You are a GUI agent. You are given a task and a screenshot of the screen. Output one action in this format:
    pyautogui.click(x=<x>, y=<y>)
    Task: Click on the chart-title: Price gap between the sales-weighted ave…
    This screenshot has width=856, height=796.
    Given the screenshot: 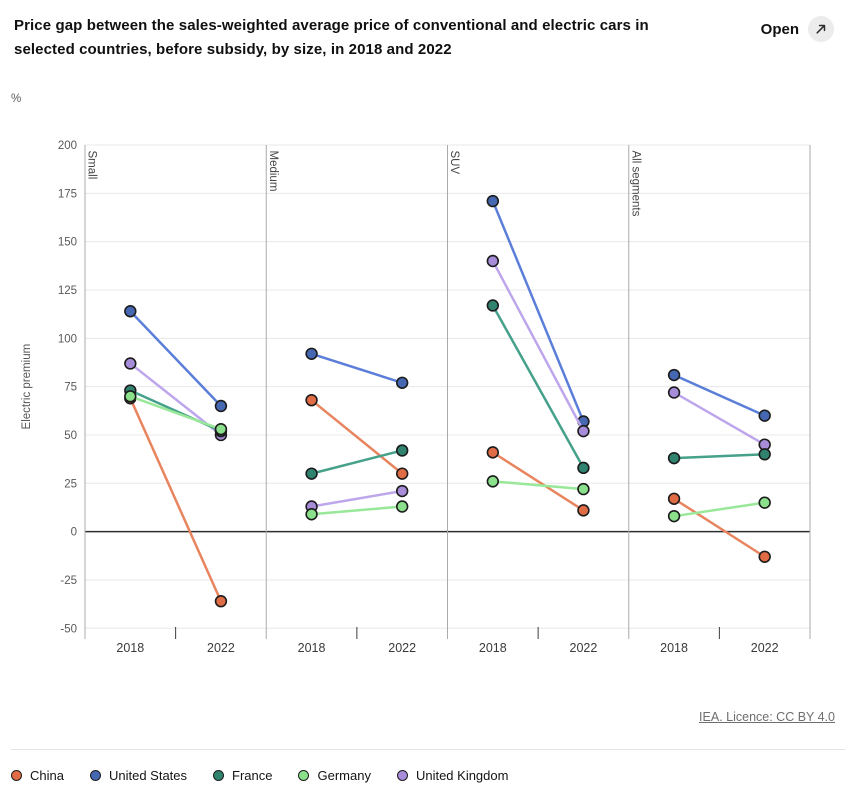 What is the action you would take?
    pyautogui.click(x=371, y=38)
    